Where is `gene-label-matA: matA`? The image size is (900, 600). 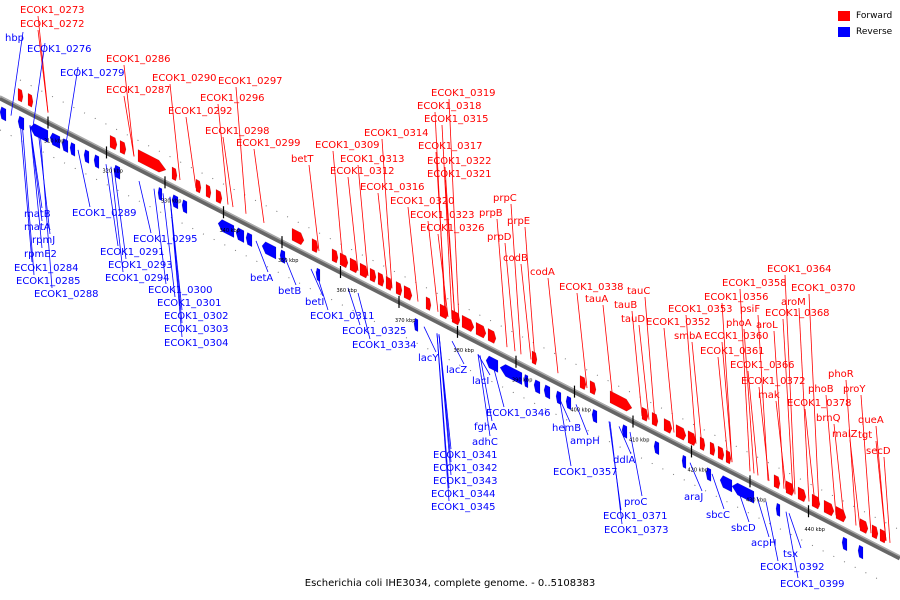 gene-label-matA: matA is located at coordinates (37, 227).